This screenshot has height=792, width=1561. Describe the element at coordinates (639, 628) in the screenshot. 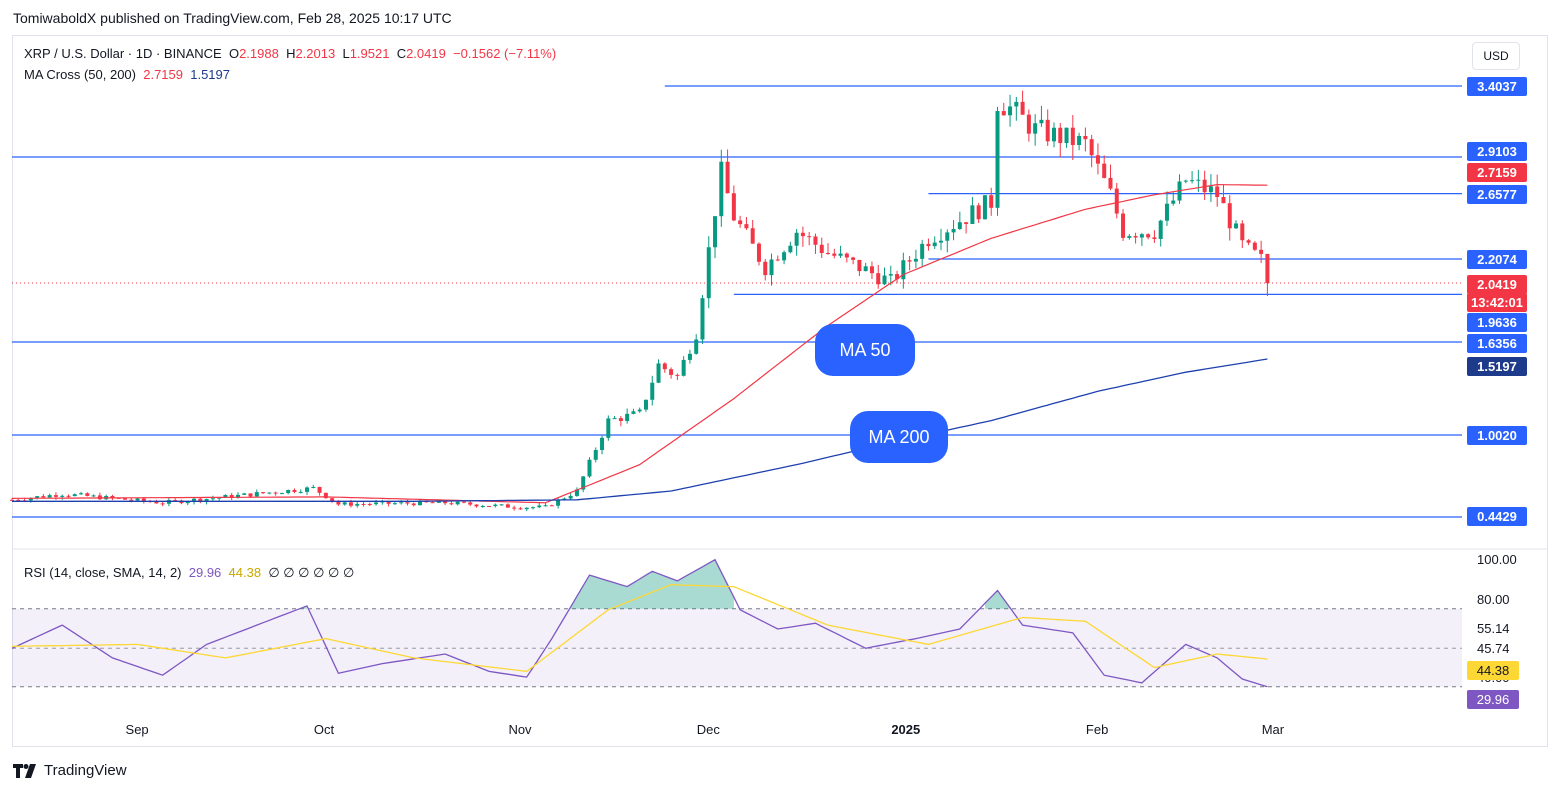

I see `rsi-sma-line` at that location.